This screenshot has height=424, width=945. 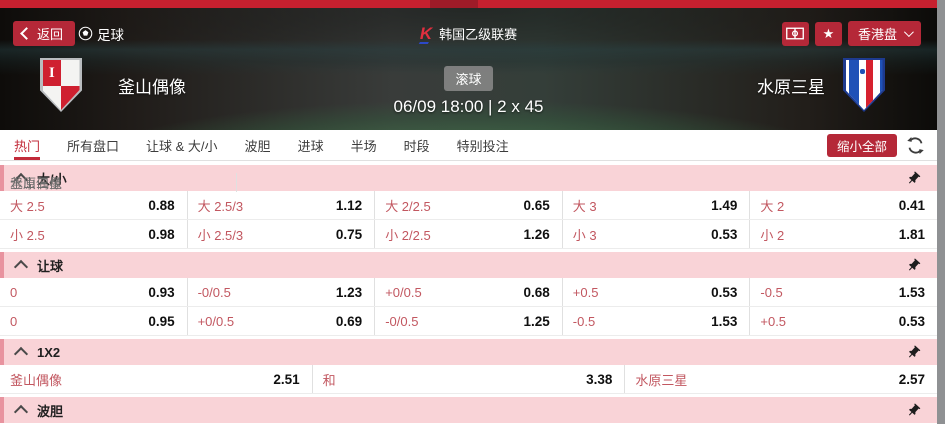 What do you see at coordinates (152, 87) in the screenshot?
I see `home-team-name: 釜山偶像` at bounding box center [152, 87].